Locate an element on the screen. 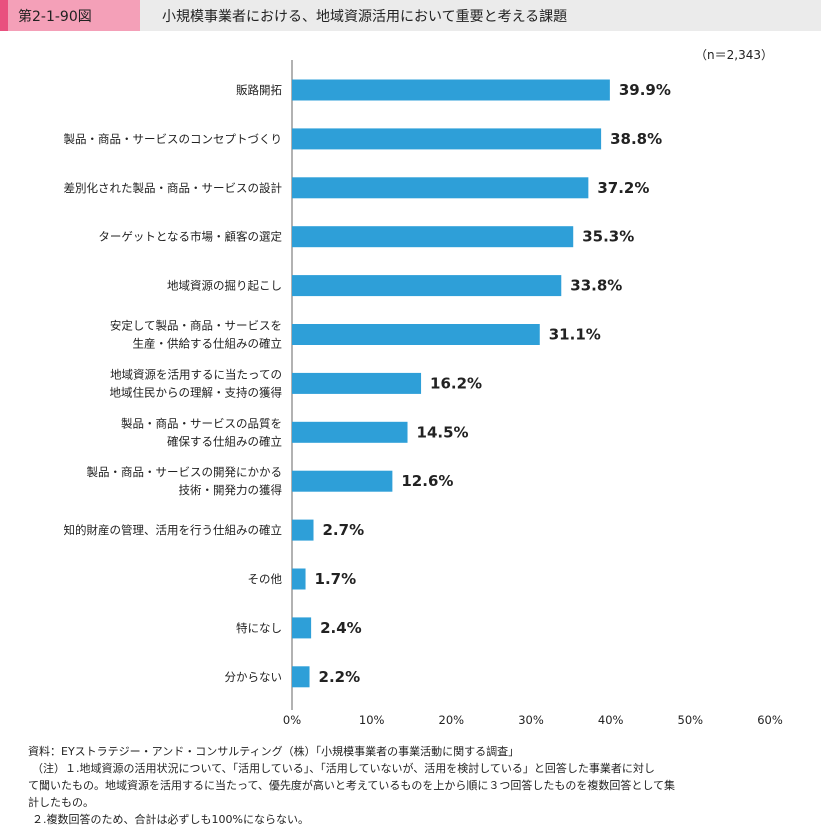 Image resolution: width=821 pixels, height=839 pixels. value-label-0: 39.9% is located at coordinates (645, 90).